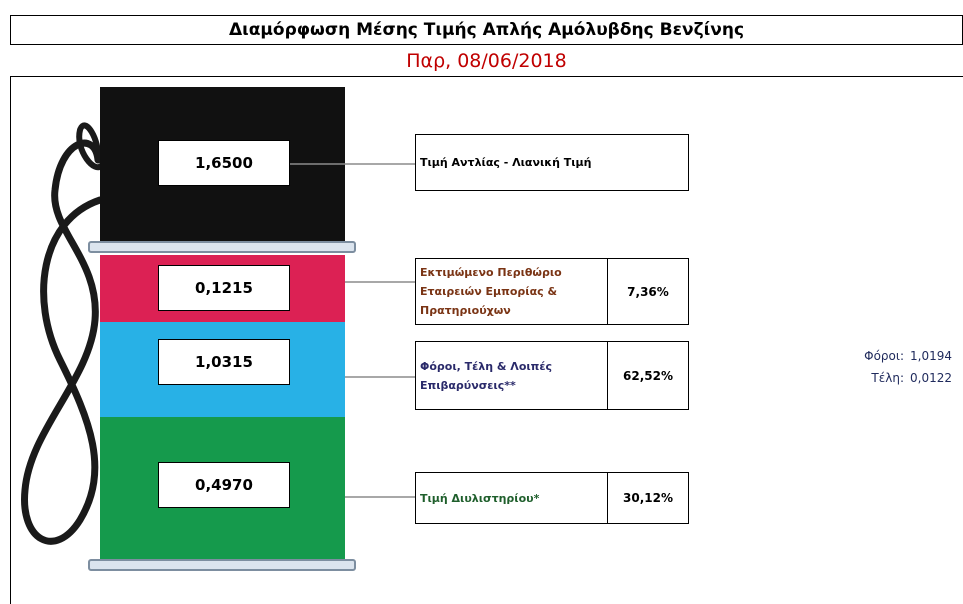  I want to click on breakdown-taxes-label: Φόροι:, so click(884, 356).